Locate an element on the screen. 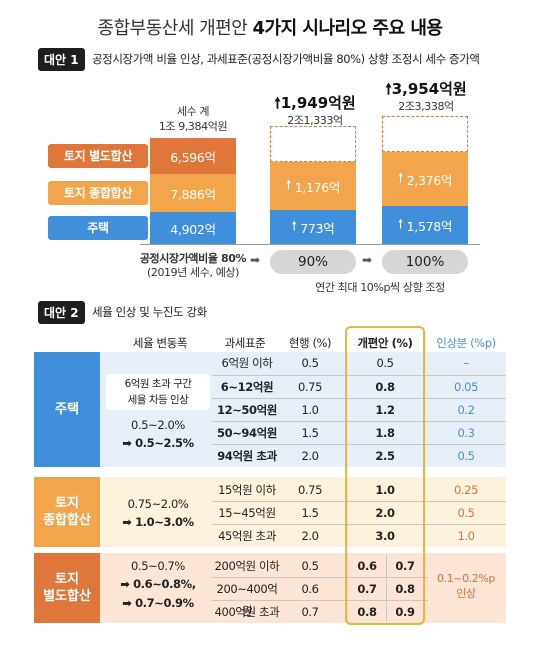 The height and width of the screenshot is (652, 540). proposal-rate-cell-a: 0.7 is located at coordinates (367, 589).